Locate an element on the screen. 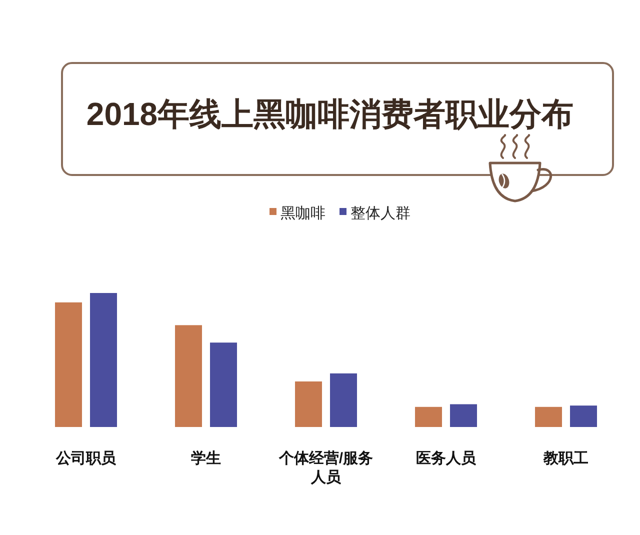 Image resolution: width=640 pixels, height=535 pixels. x-tick-label: 公司职员 is located at coordinates (86, 458).